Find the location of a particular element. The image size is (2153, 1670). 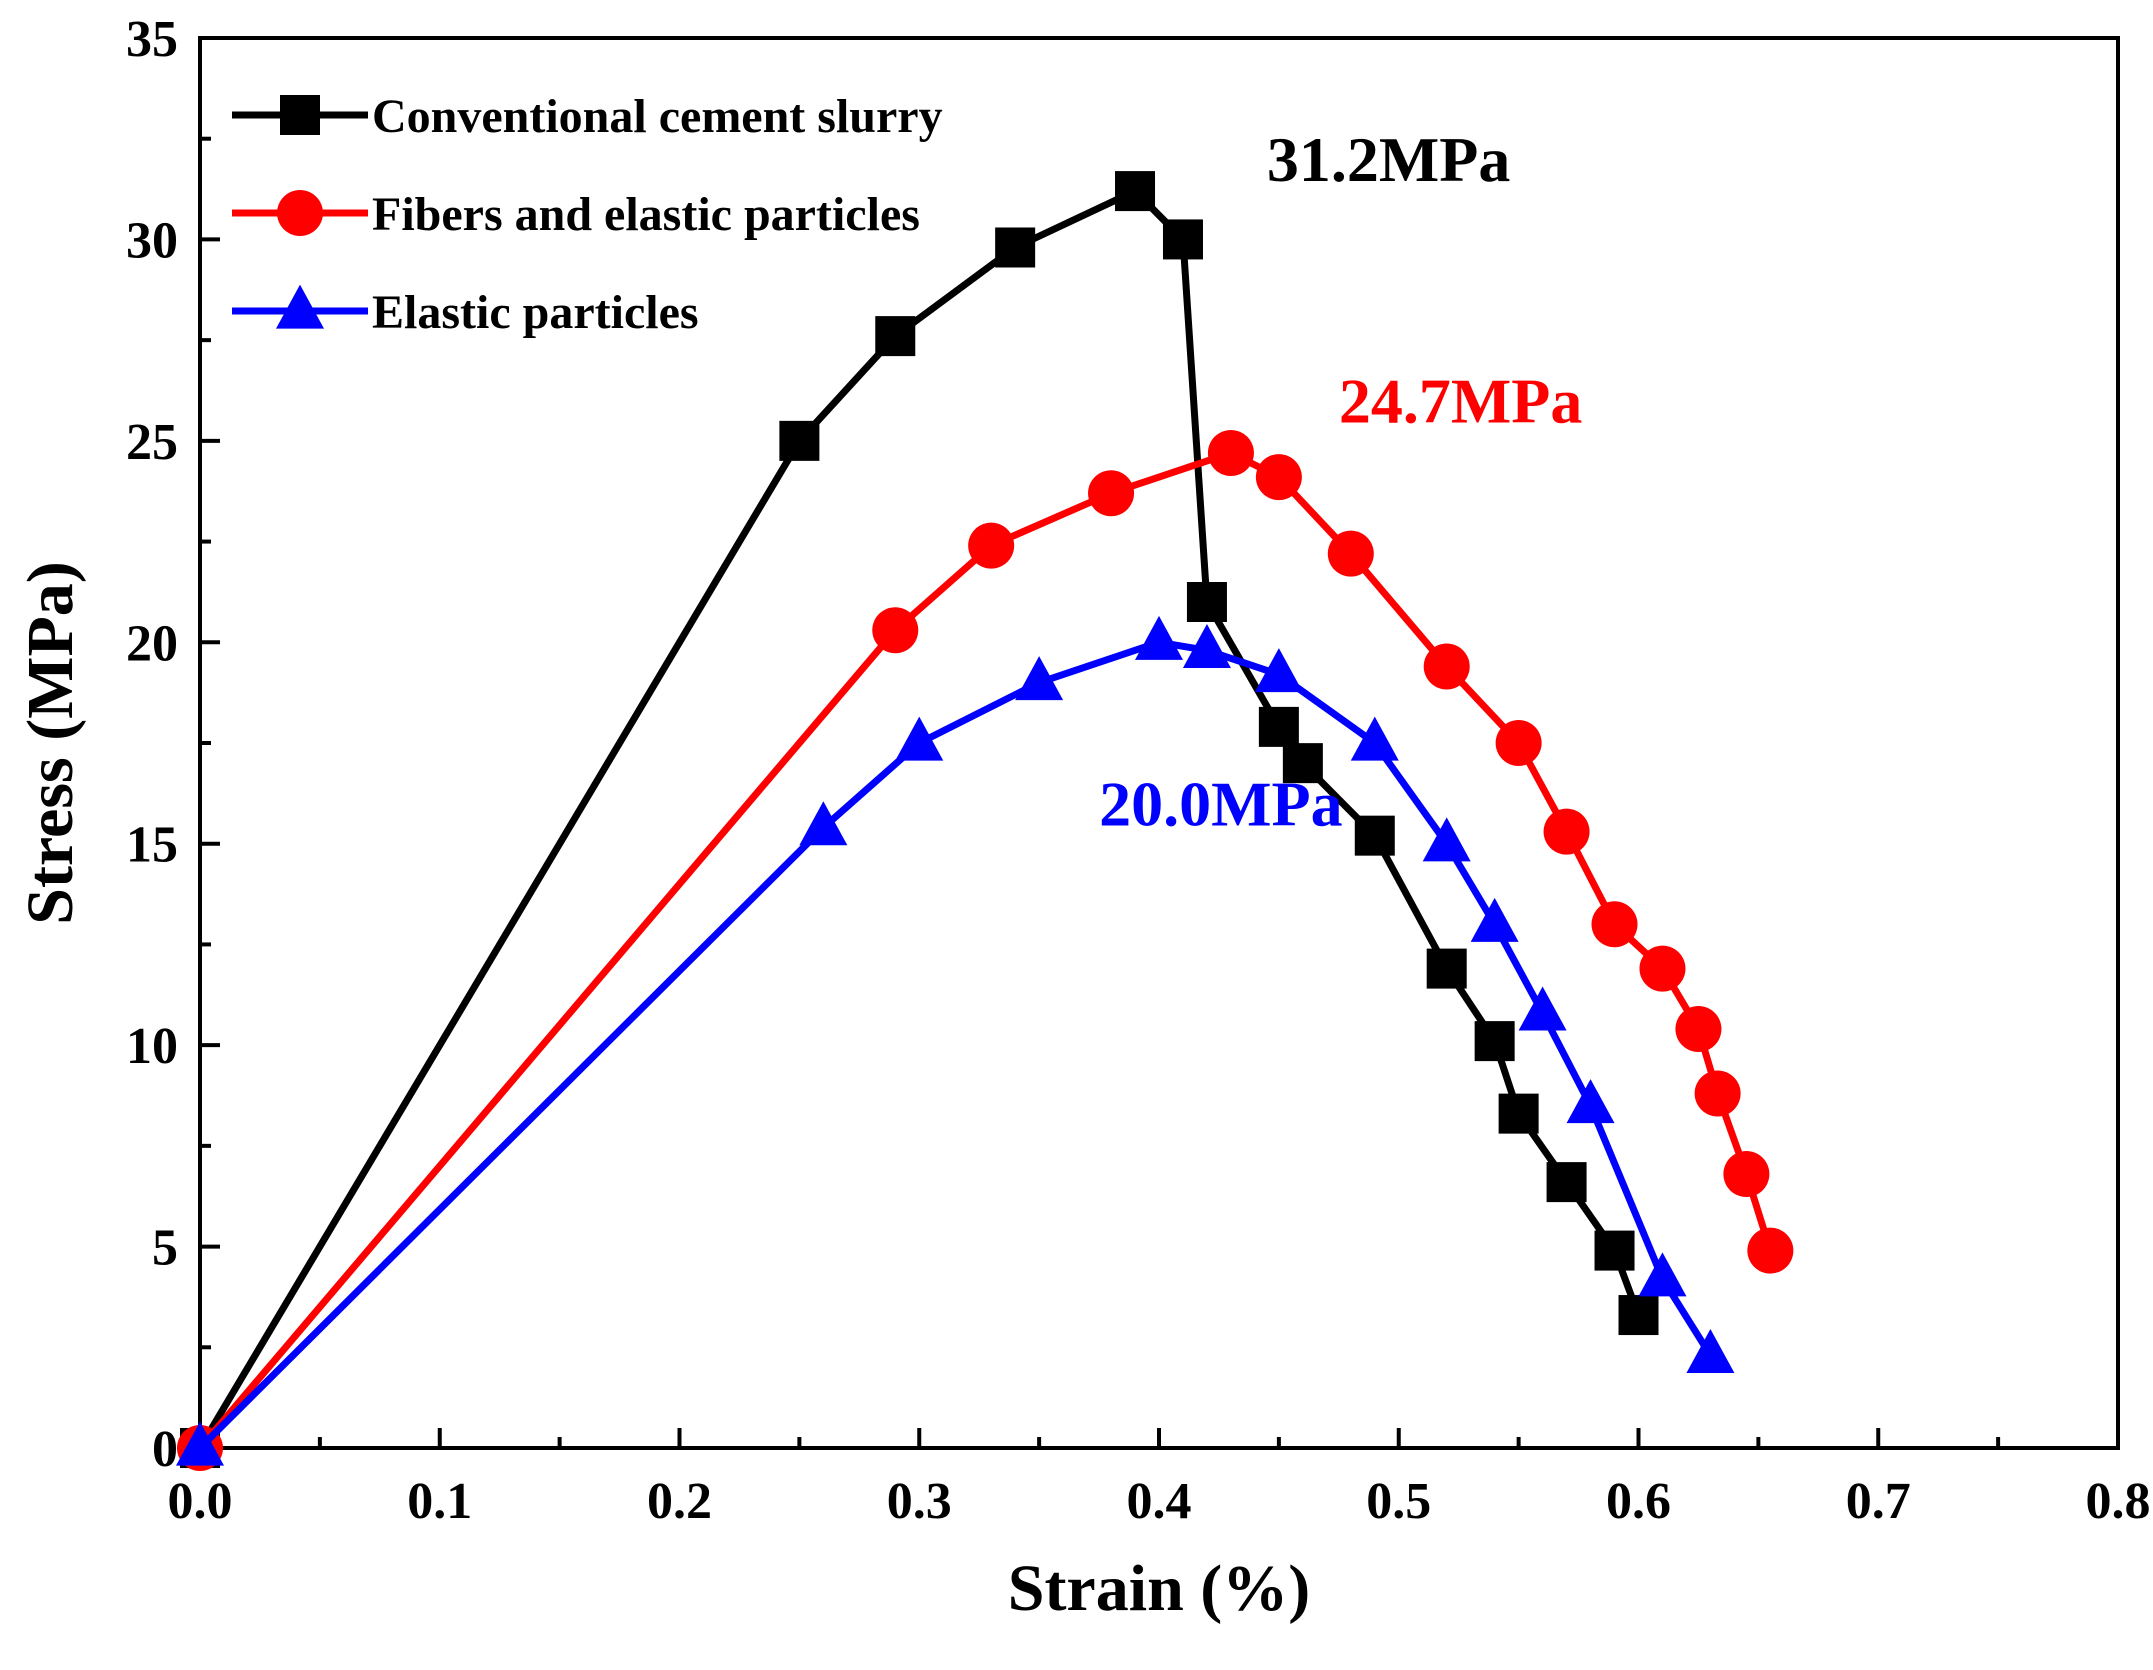

peak-annotation: 31.2MPa is located at coordinates (1389, 159).